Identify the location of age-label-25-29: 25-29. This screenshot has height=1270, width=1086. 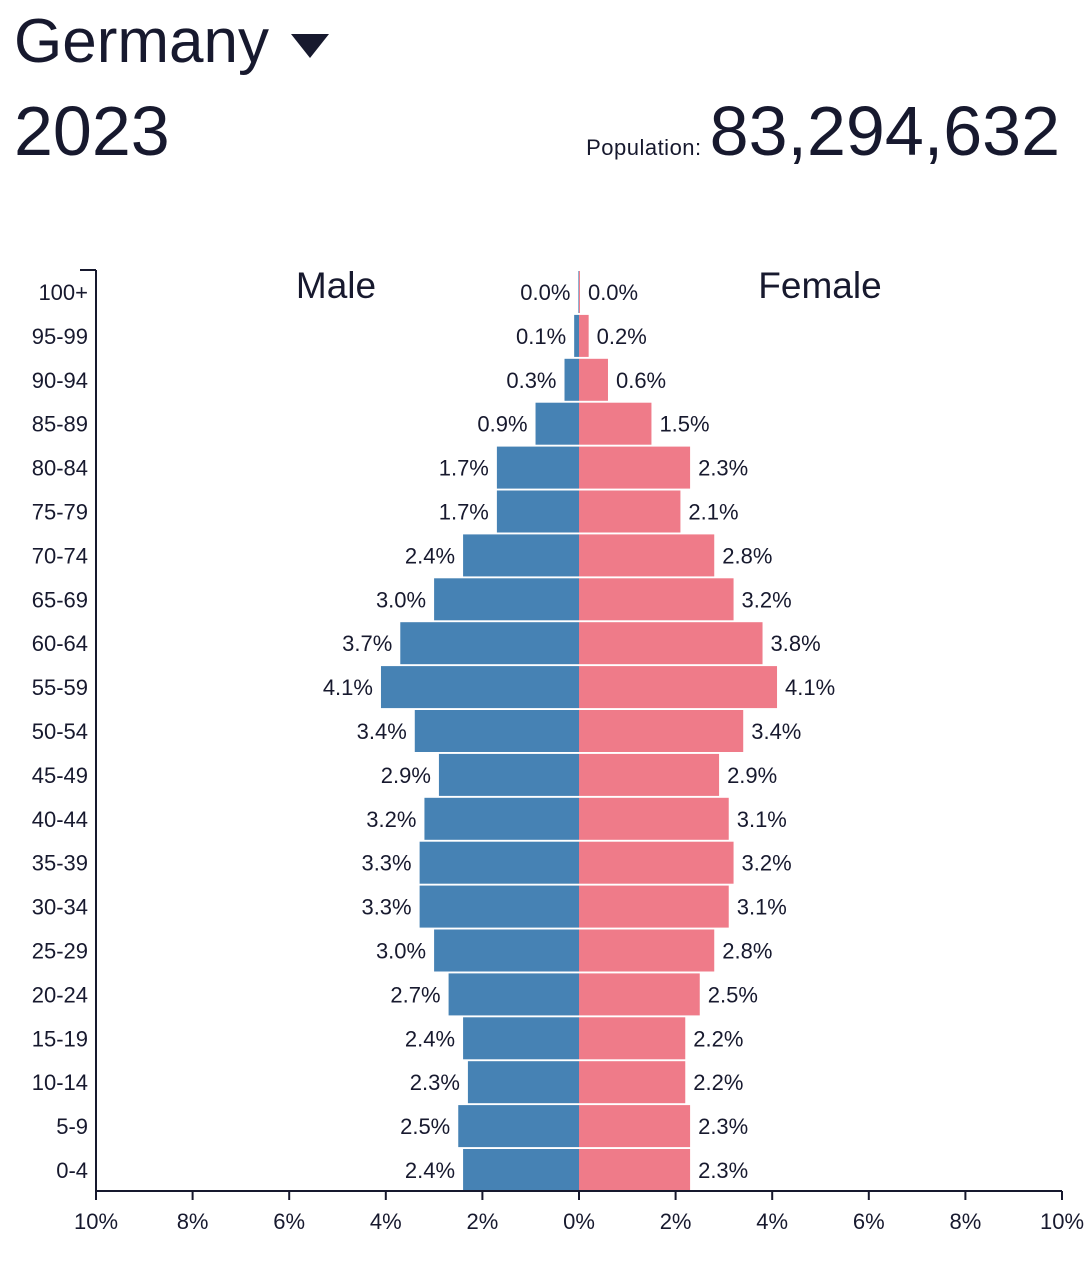
(60, 950).